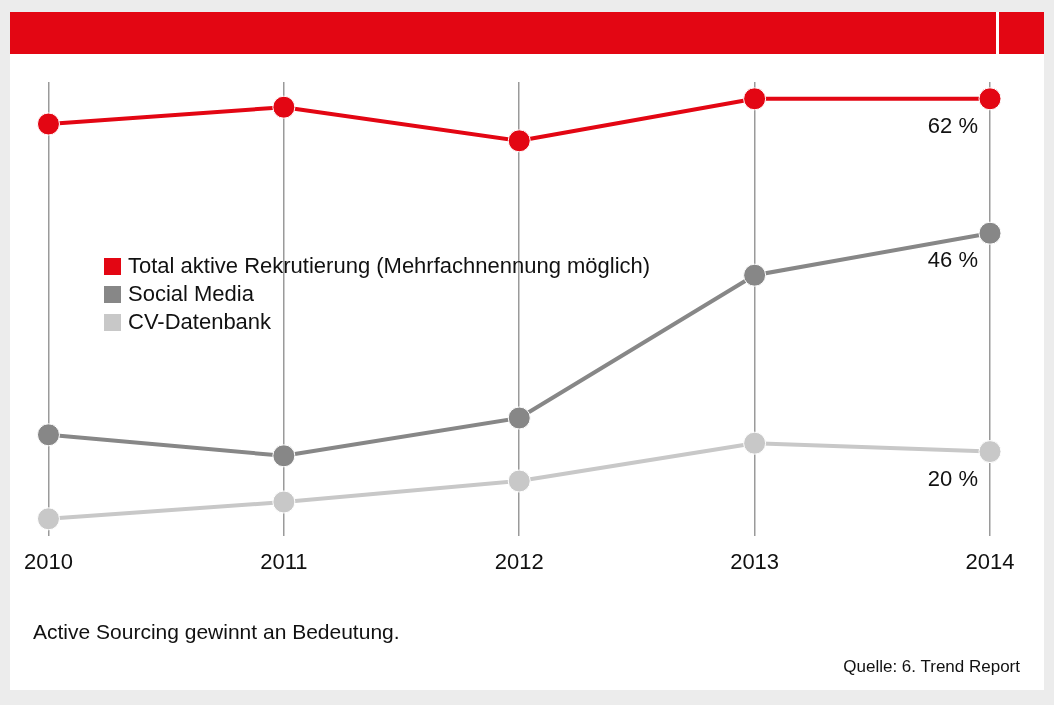  What do you see at coordinates (389, 266) in the screenshot?
I see `legend-label: Total aktive Rekrutierung (Mehrfachnennung möglich)` at bounding box center [389, 266].